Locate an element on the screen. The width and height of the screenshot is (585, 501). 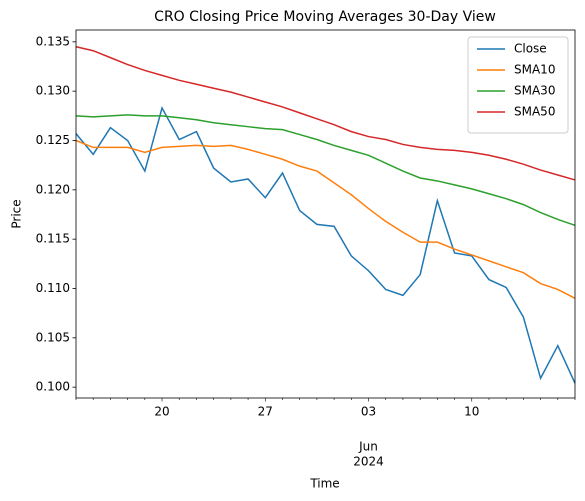
x-secondary-label: 2024 is located at coordinates (368, 462).